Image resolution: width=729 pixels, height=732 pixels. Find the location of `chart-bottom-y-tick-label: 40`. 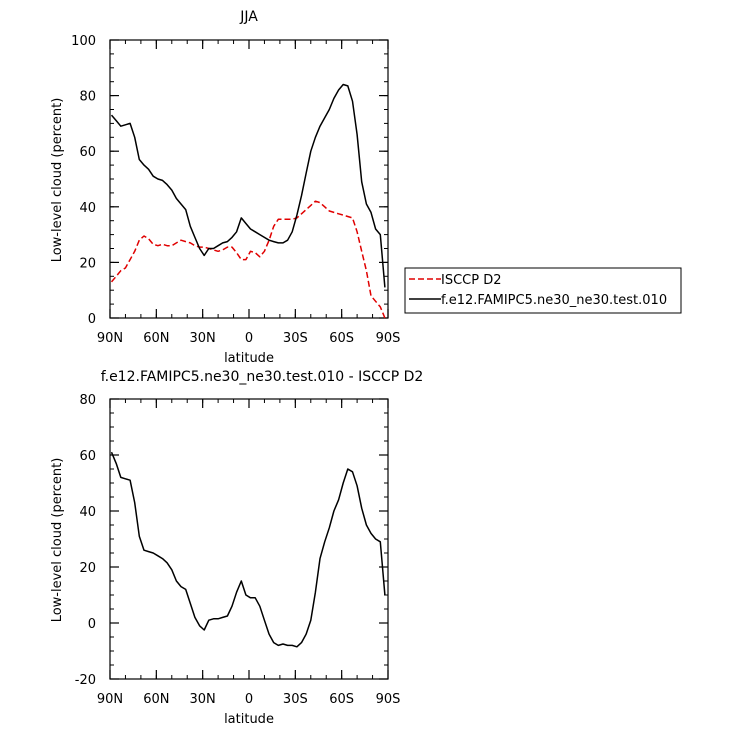

chart-bottom-y-tick-label: 40 is located at coordinates (87, 512).